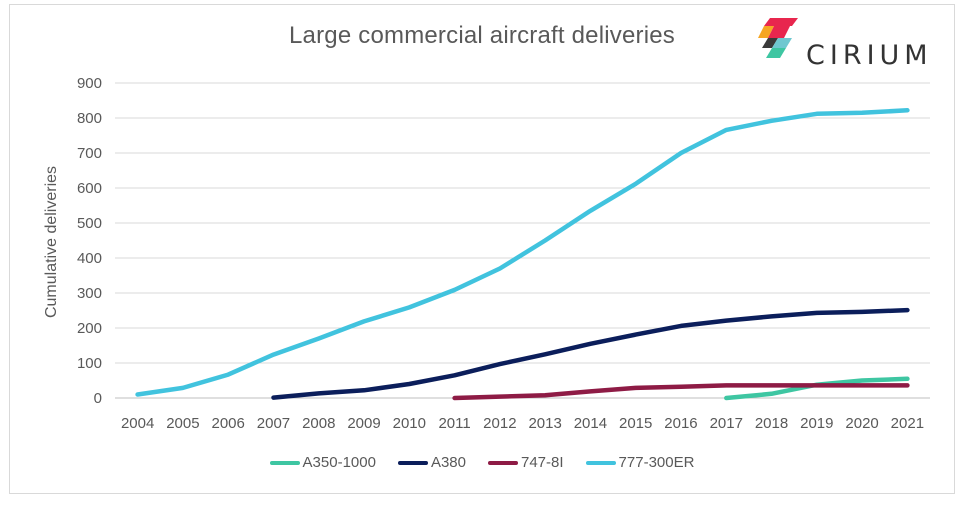 The height and width of the screenshot is (505, 964). I want to click on legend-label: 747-8I, so click(542, 462).